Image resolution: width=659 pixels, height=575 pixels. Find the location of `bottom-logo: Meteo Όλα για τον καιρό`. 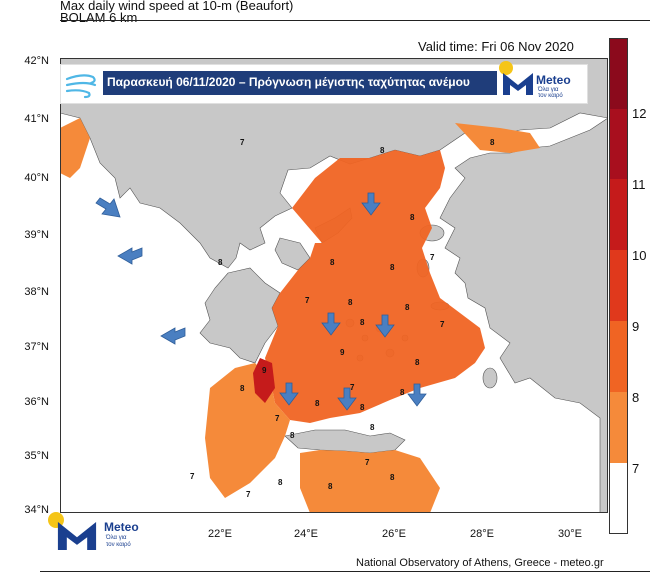

bottom-logo: Meteo Όλα για τον καιρό is located at coordinates (101, 533).